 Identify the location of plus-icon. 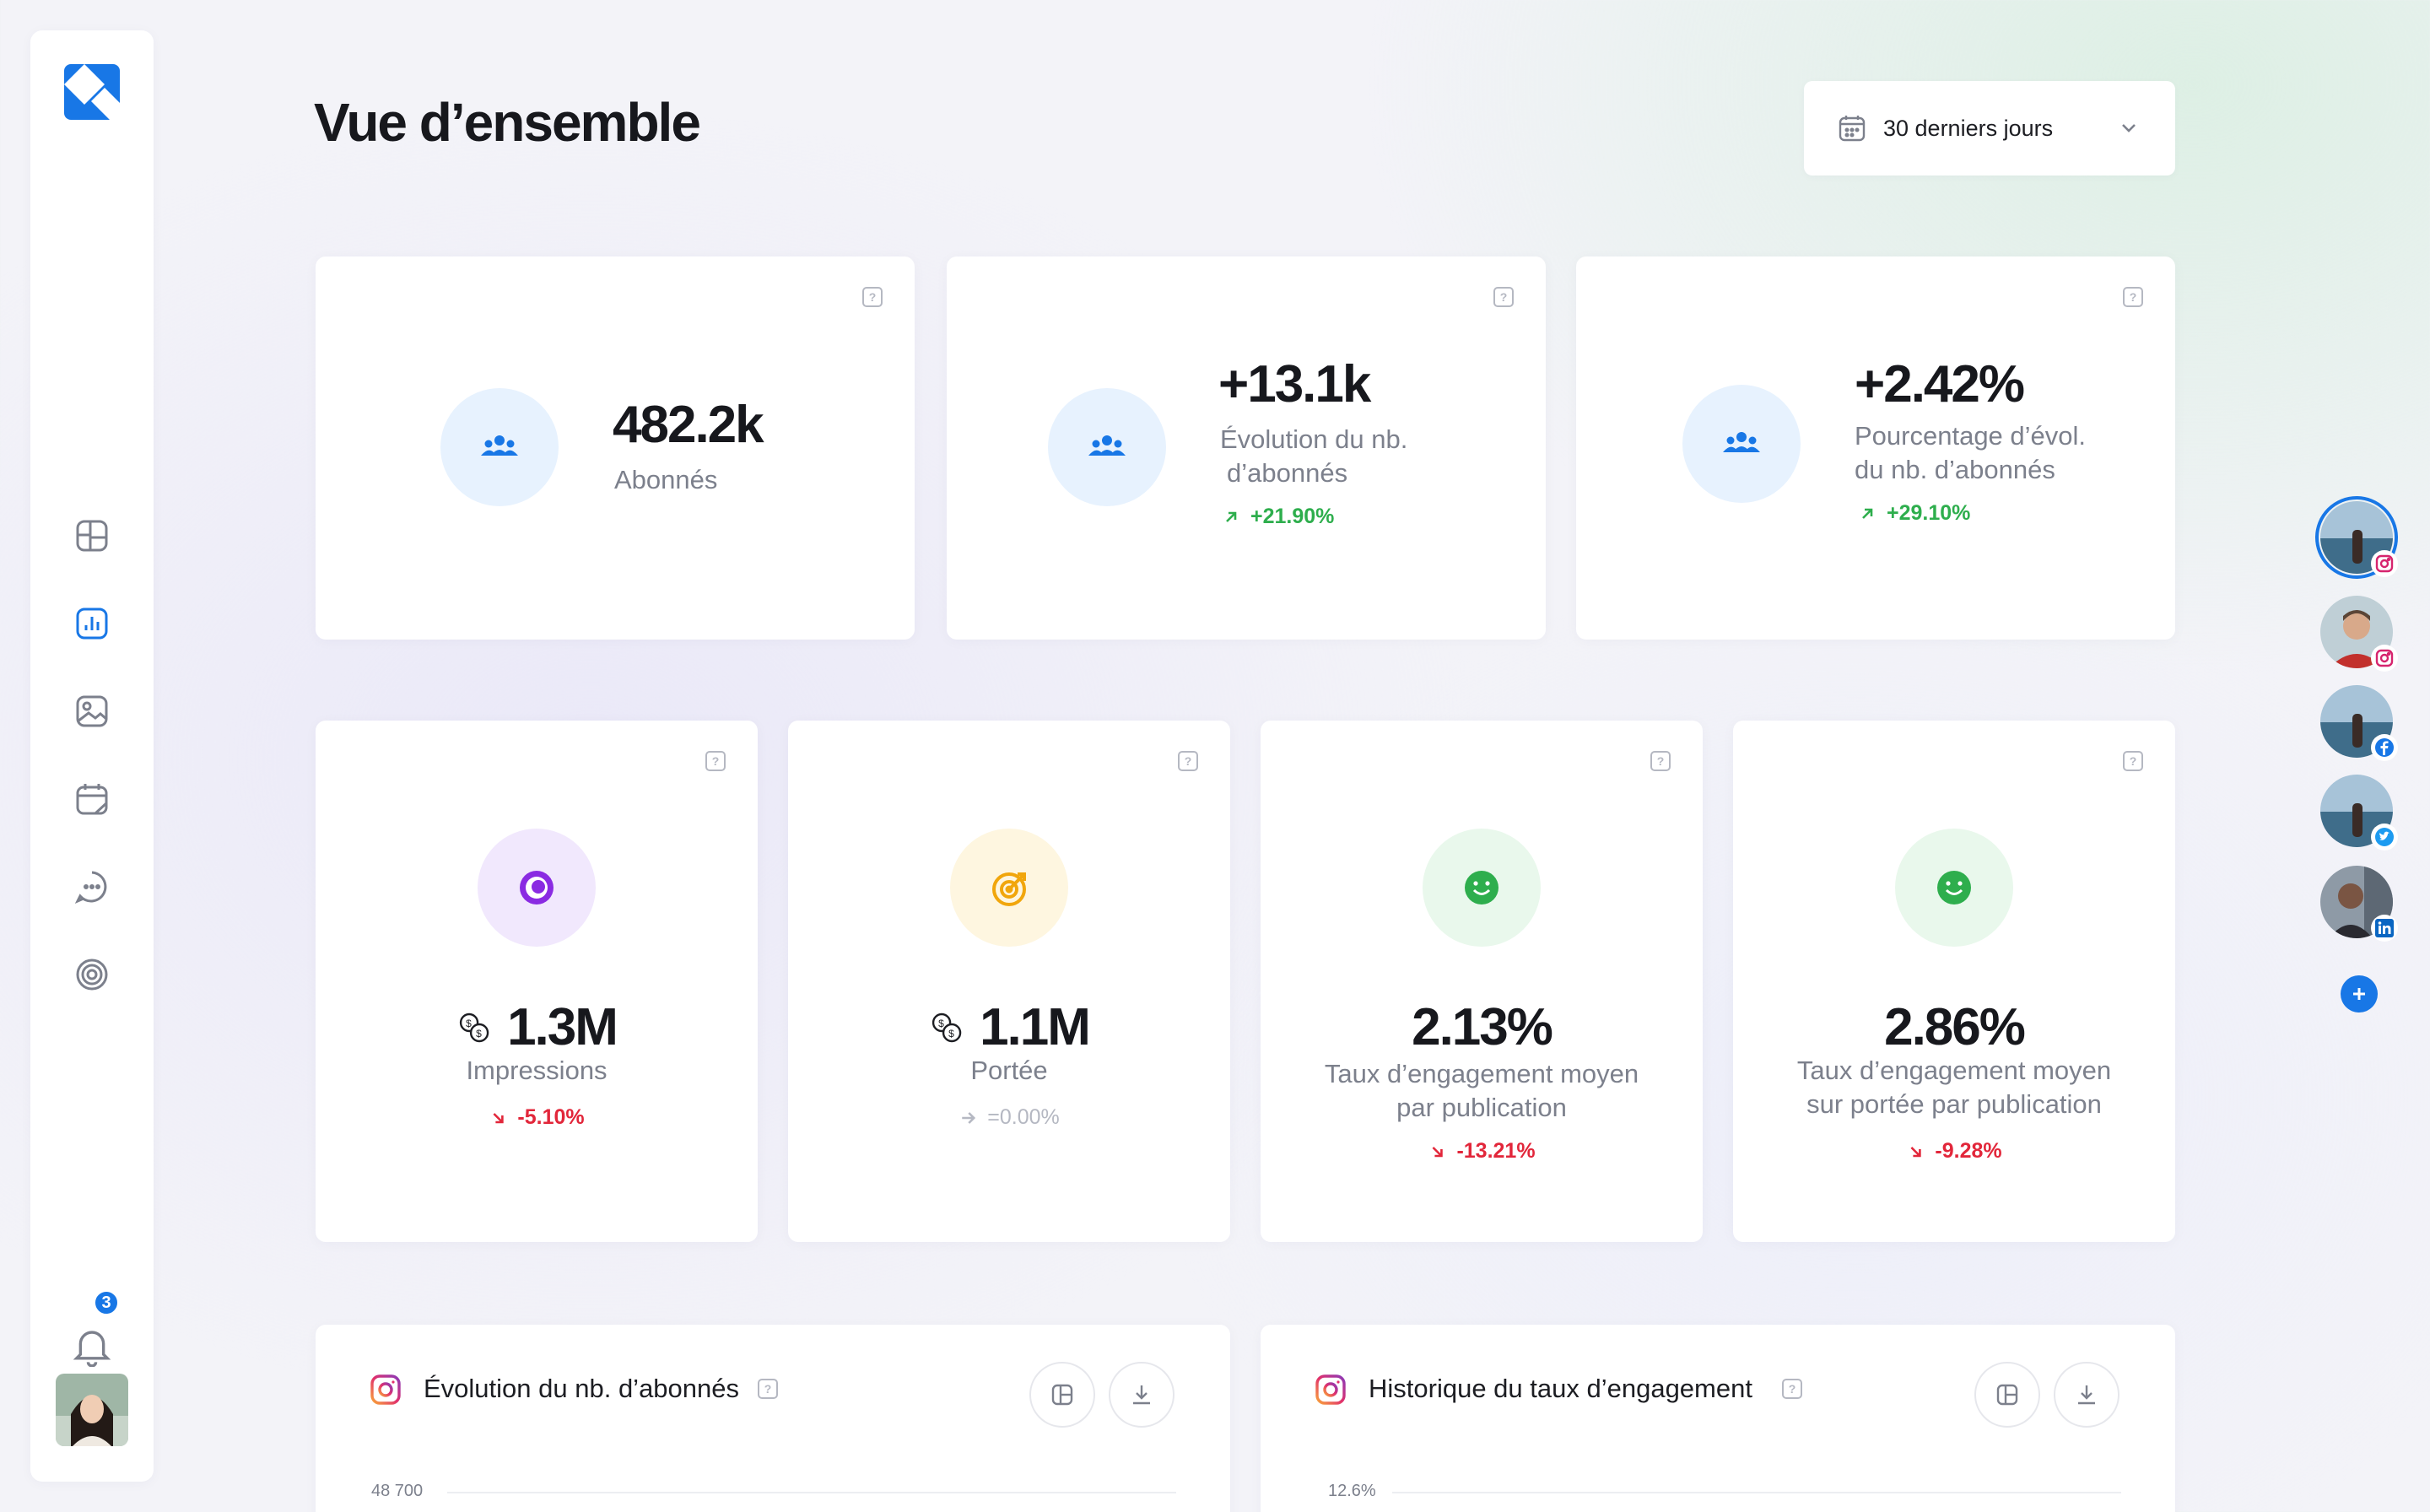
(2359, 994).